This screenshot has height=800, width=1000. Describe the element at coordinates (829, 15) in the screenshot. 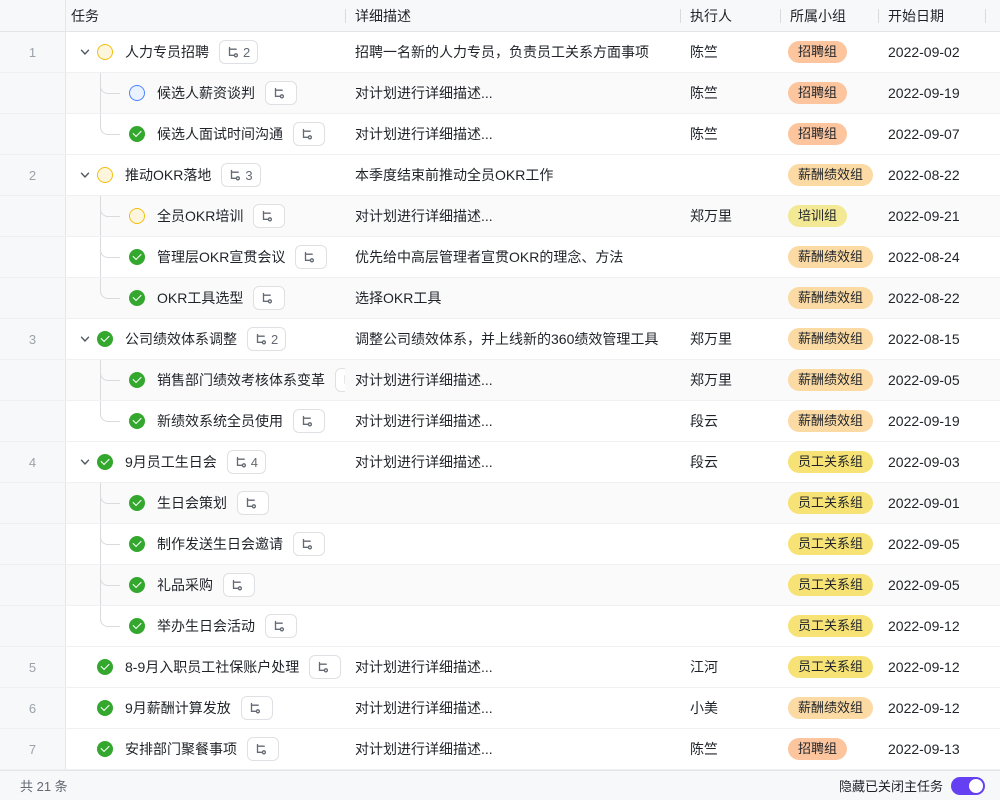

I see `column-header-group: 所属小组` at that location.